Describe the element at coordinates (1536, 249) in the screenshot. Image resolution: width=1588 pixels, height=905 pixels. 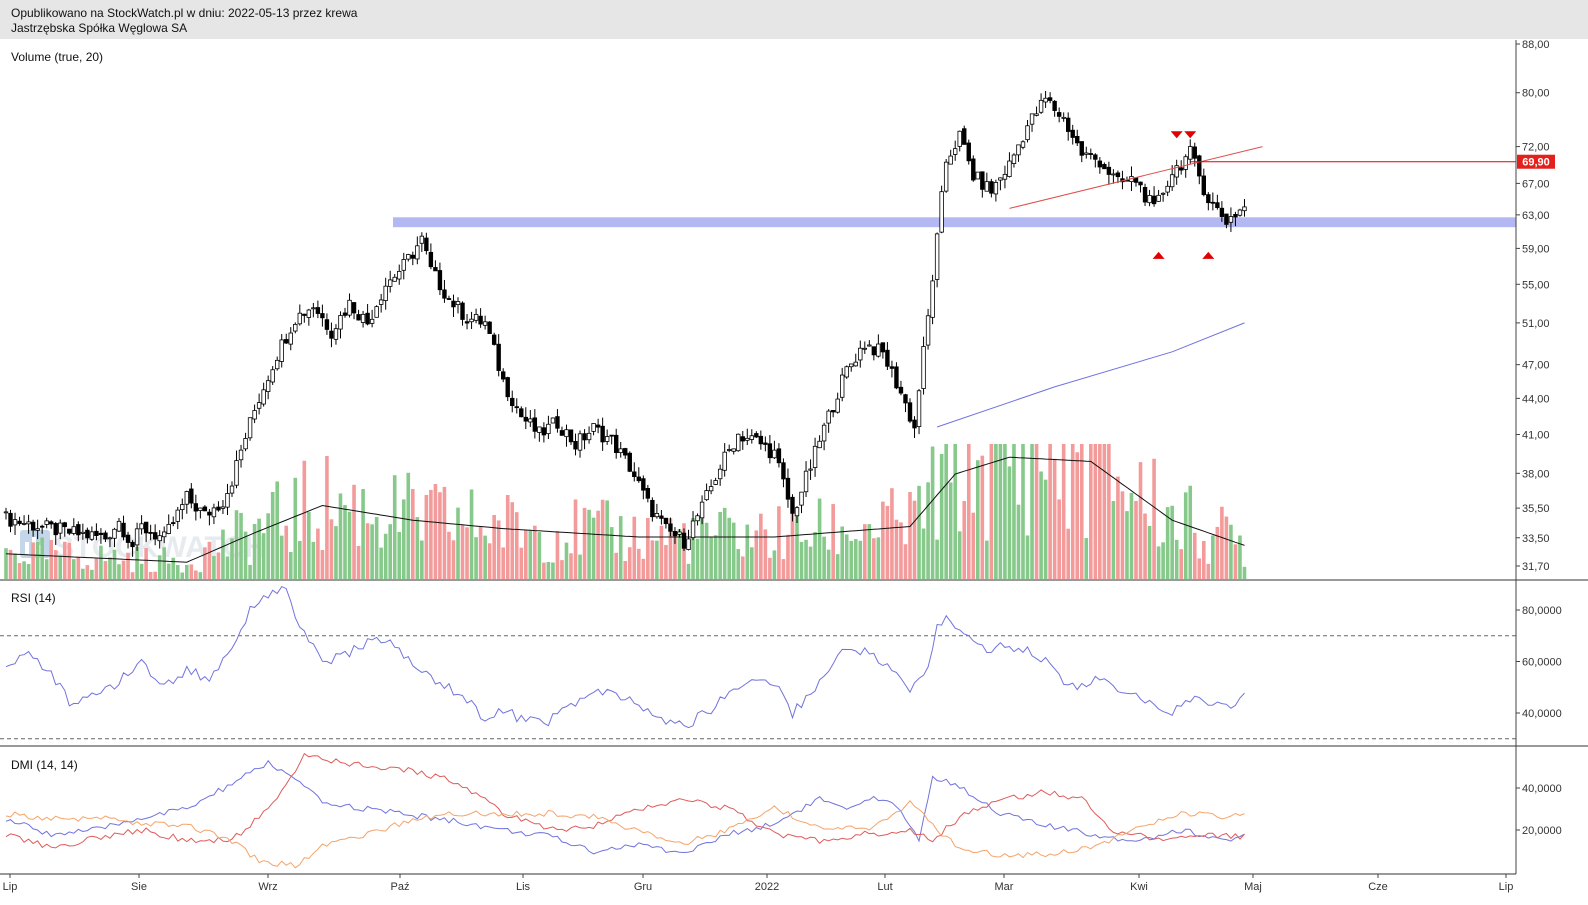
I see `price-tick-label: 59,00` at that location.